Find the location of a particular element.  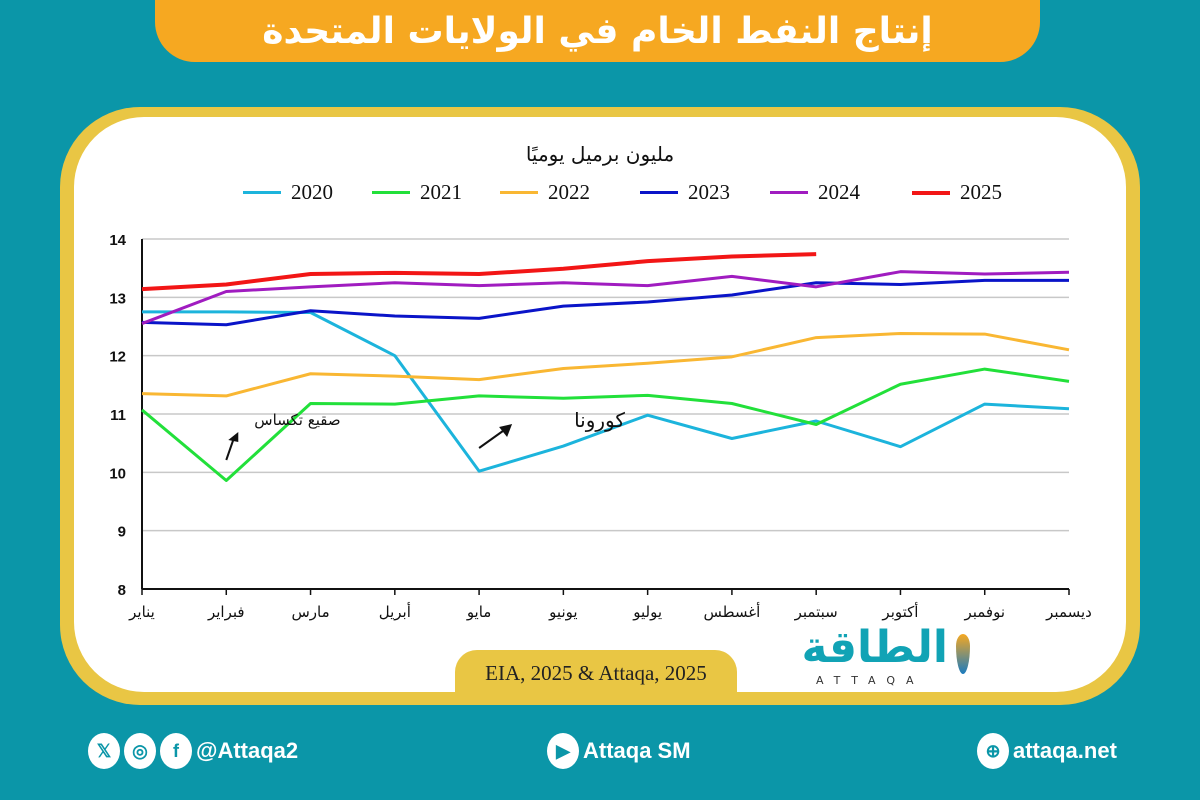

youtube-handle: Attaqa SM is located at coordinates (637, 750).